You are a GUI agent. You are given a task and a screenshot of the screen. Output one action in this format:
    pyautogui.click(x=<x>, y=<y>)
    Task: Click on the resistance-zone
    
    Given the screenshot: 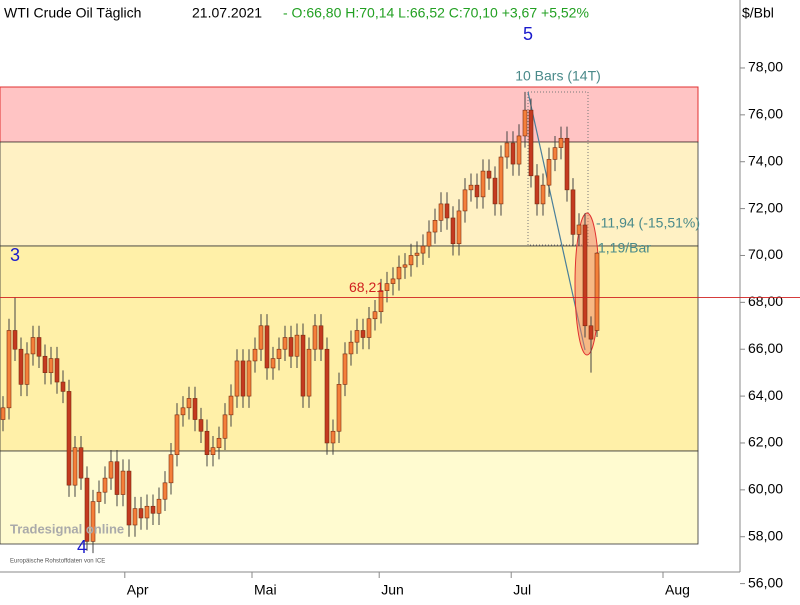 What is the action you would take?
    pyautogui.click(x=349, y=114)
    